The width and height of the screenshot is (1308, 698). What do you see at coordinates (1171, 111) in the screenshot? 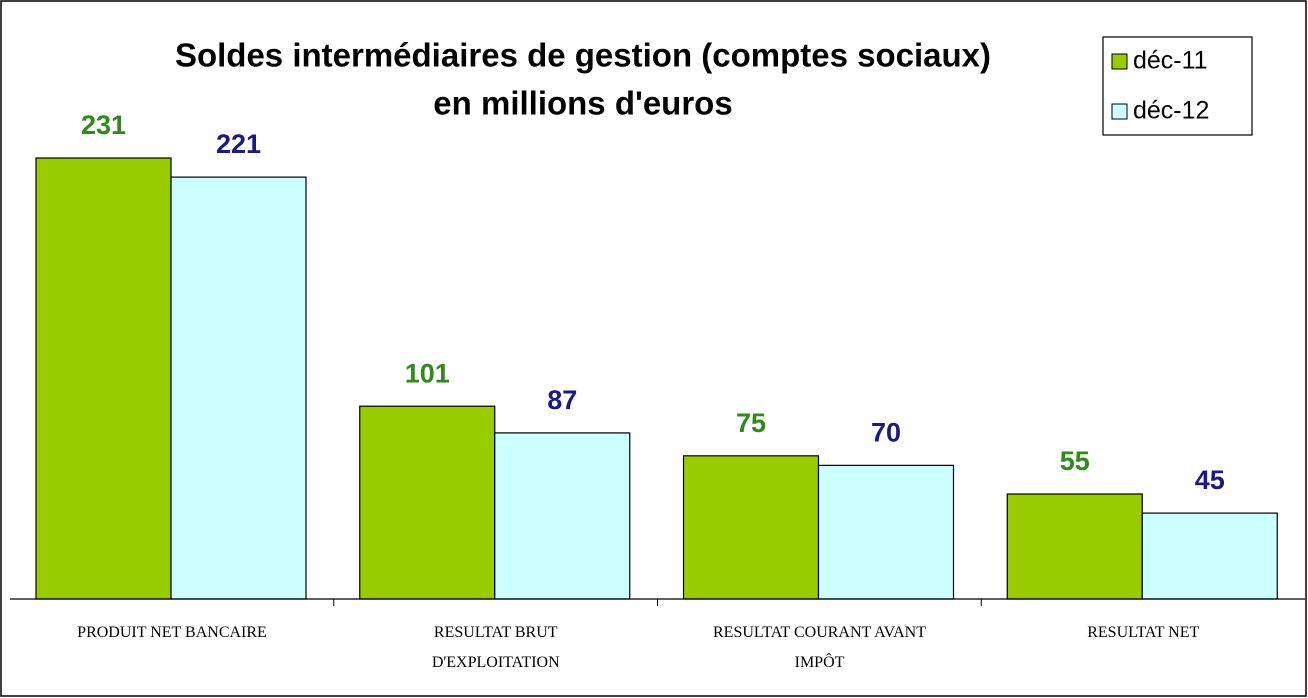
I see `legend-label: déc-12` at bounding box center [1171, 111].